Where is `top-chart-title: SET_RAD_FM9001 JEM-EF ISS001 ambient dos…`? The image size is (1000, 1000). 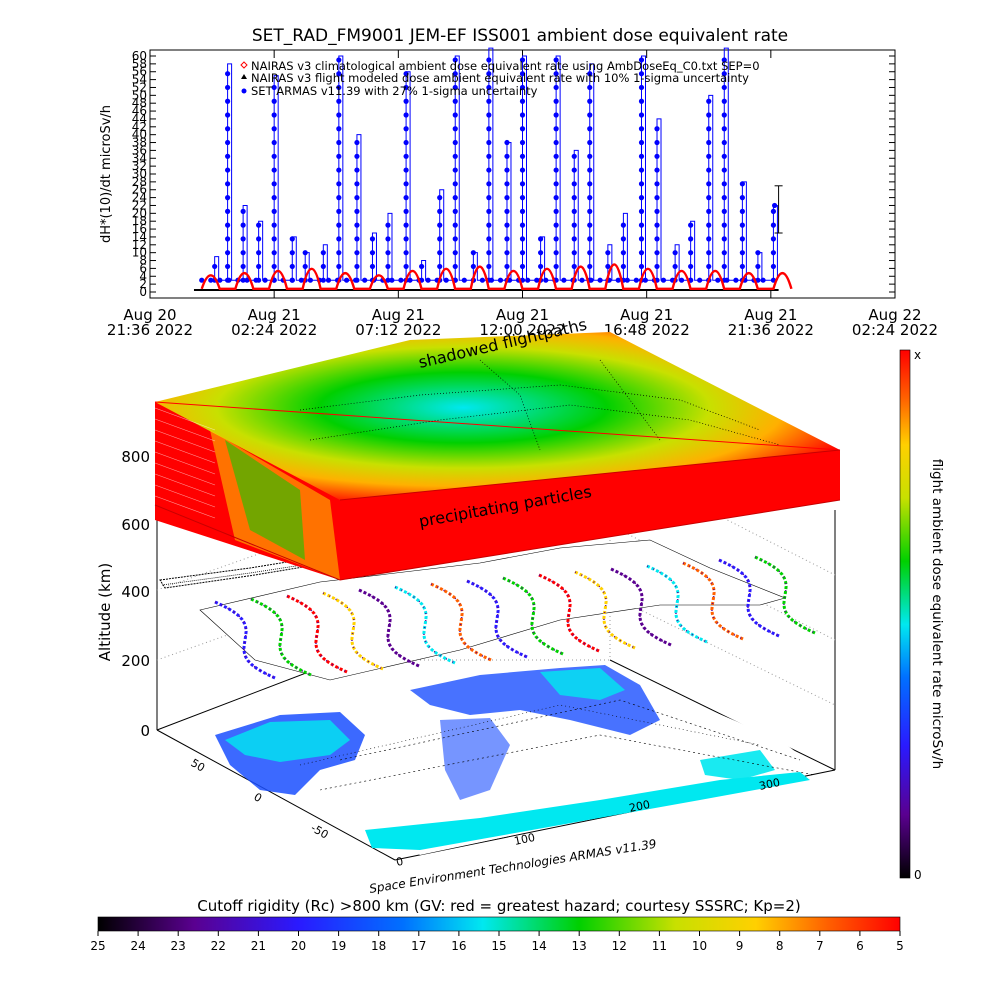 top-chart-title: SET_RAD_FM9001 JEM-EF ISS001 ambient dos… is located at coordinates (520, 36).